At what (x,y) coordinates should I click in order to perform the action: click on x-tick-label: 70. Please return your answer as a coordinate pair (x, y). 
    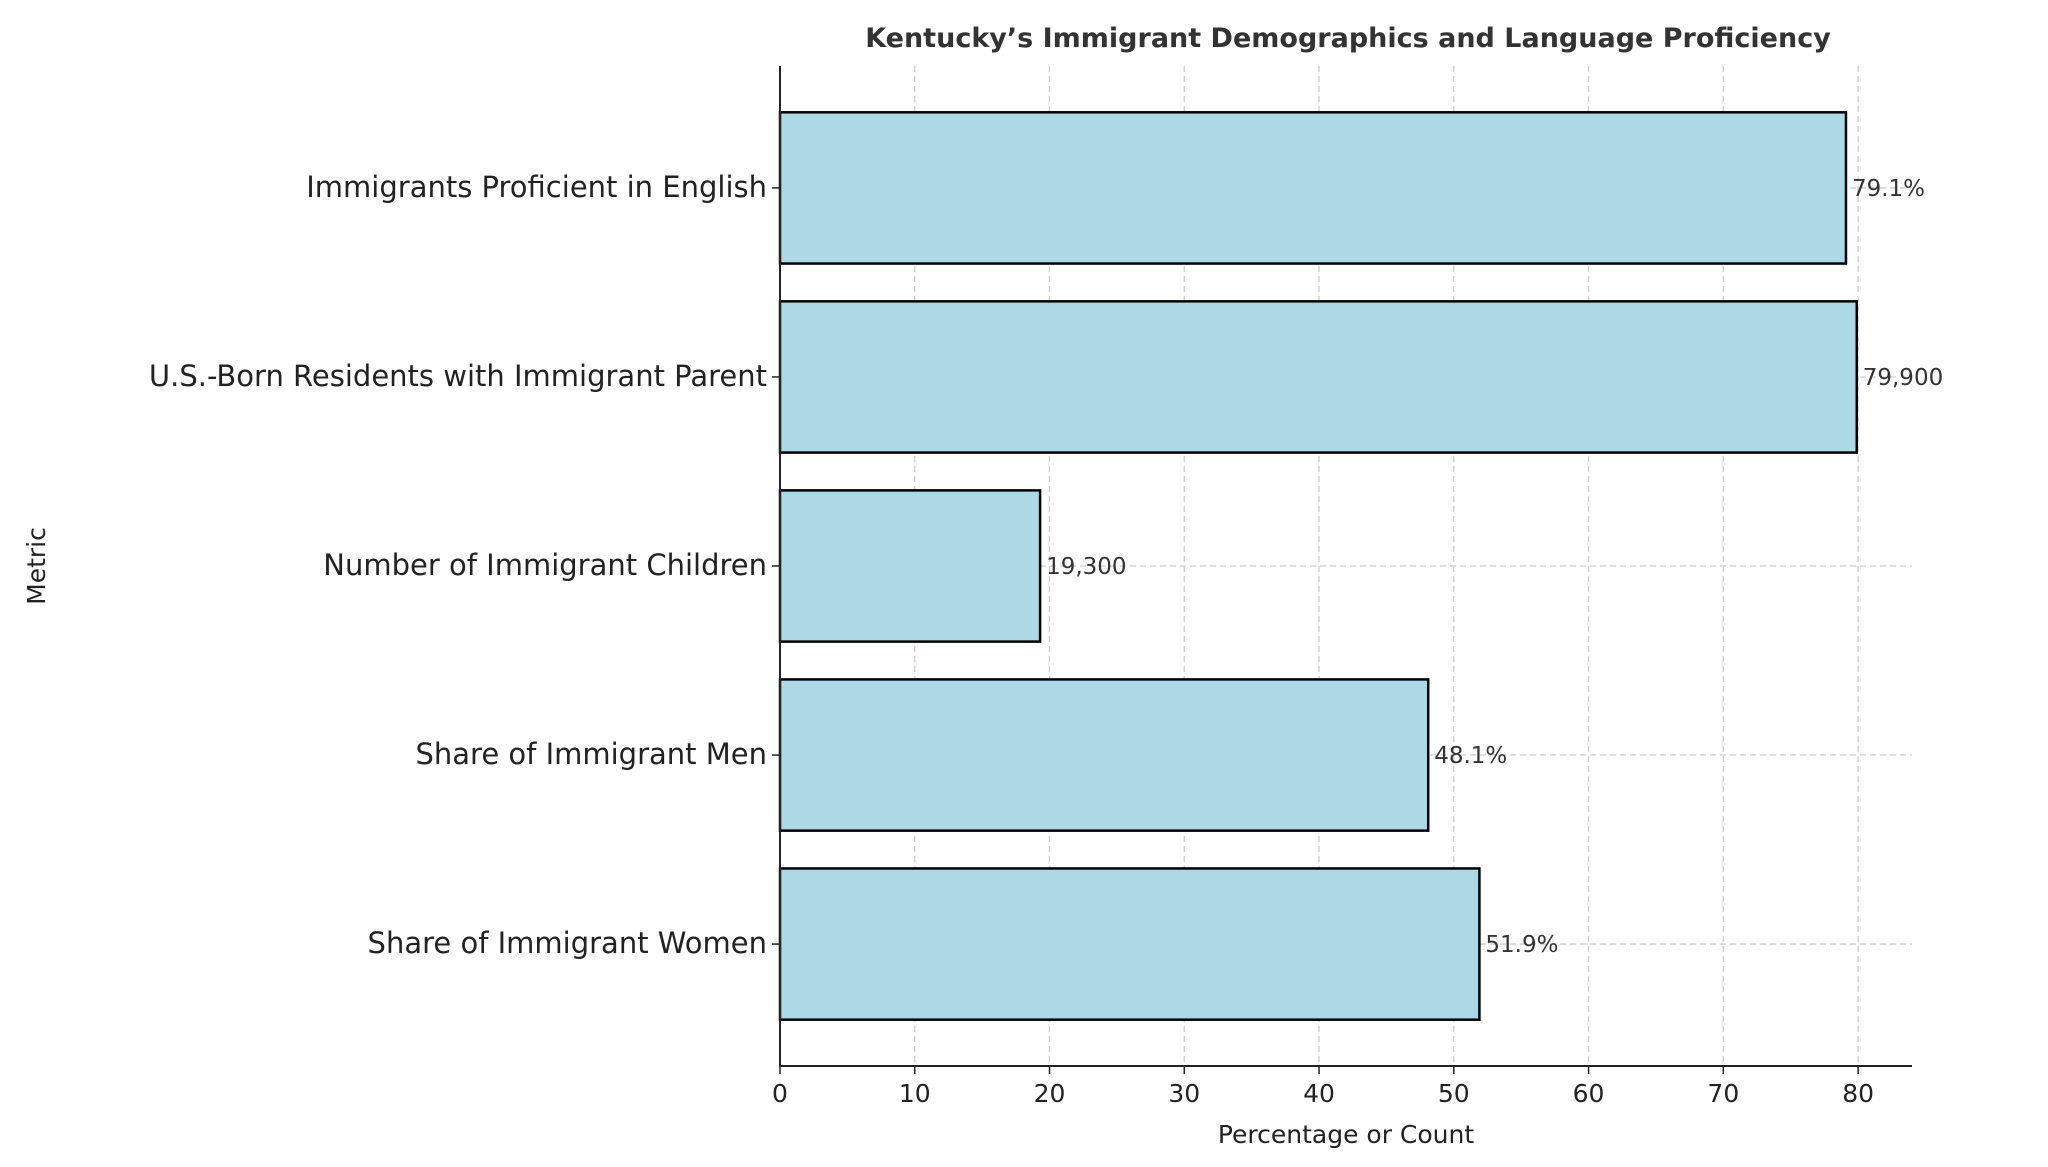
    Looking at the image, I should click on (1723, 1093).